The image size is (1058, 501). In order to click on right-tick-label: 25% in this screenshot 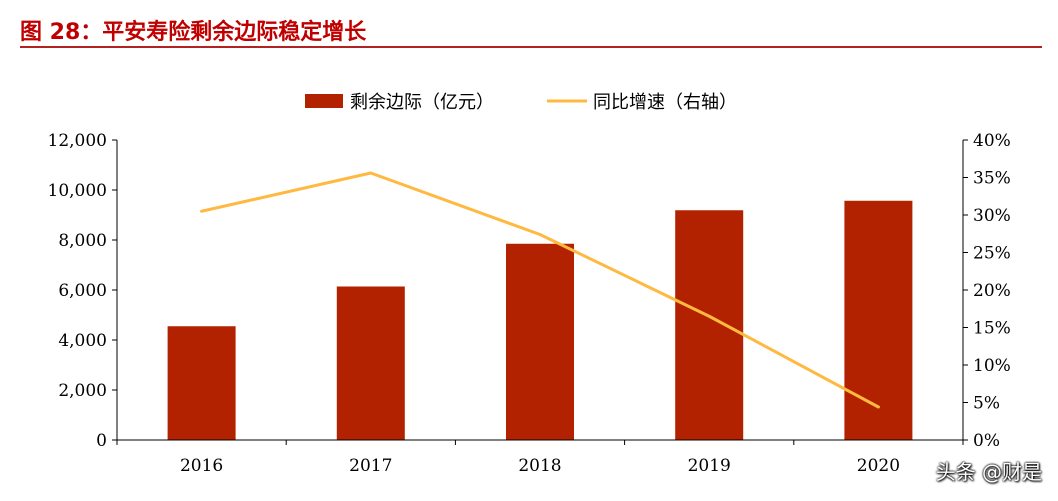, I will do `click(992, 254)`.